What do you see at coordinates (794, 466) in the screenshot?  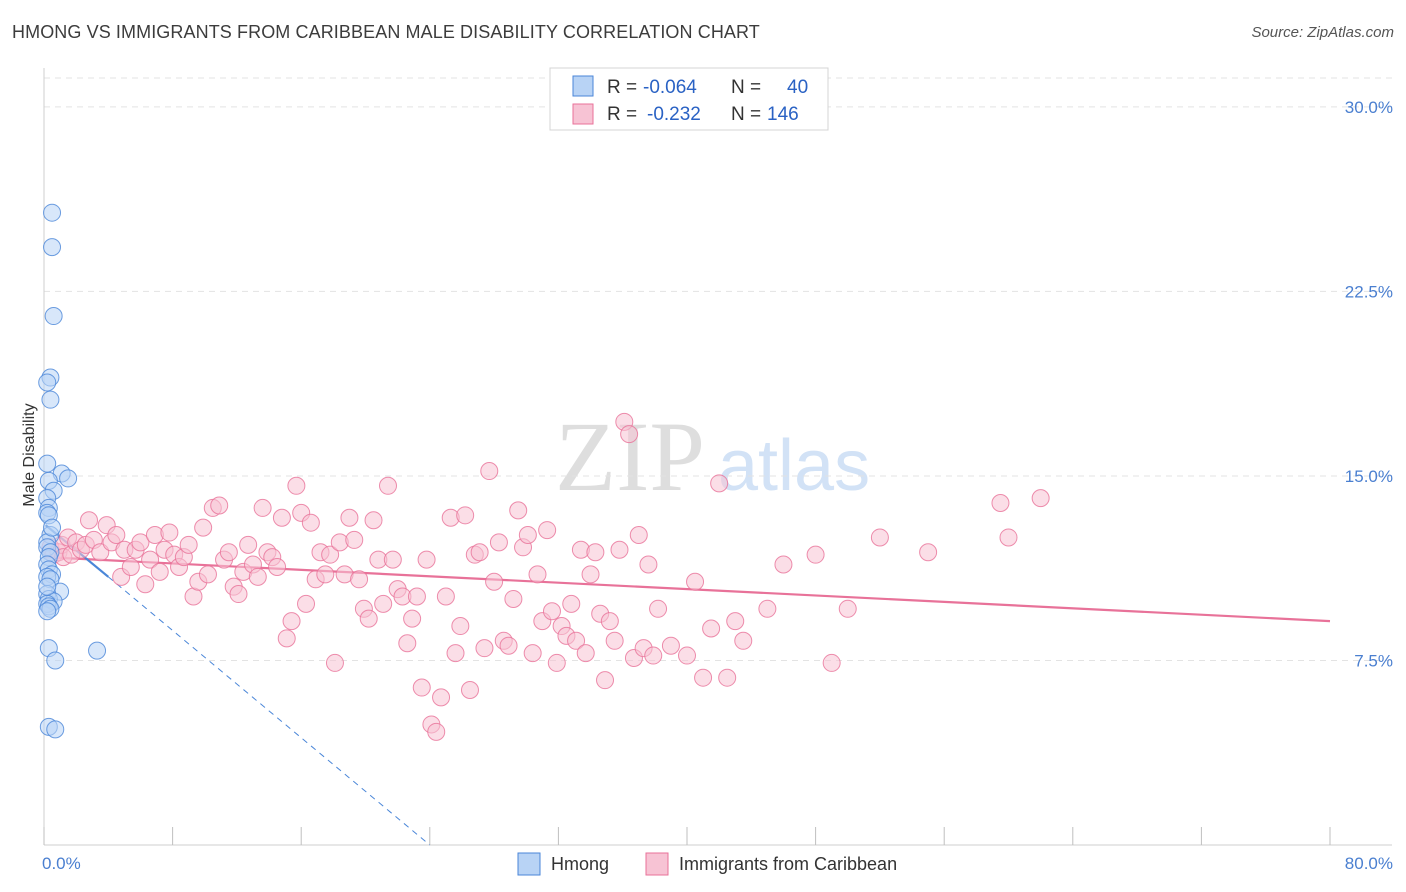 I see `watermark-atlas: atlas` at bounding box center [794, 466].